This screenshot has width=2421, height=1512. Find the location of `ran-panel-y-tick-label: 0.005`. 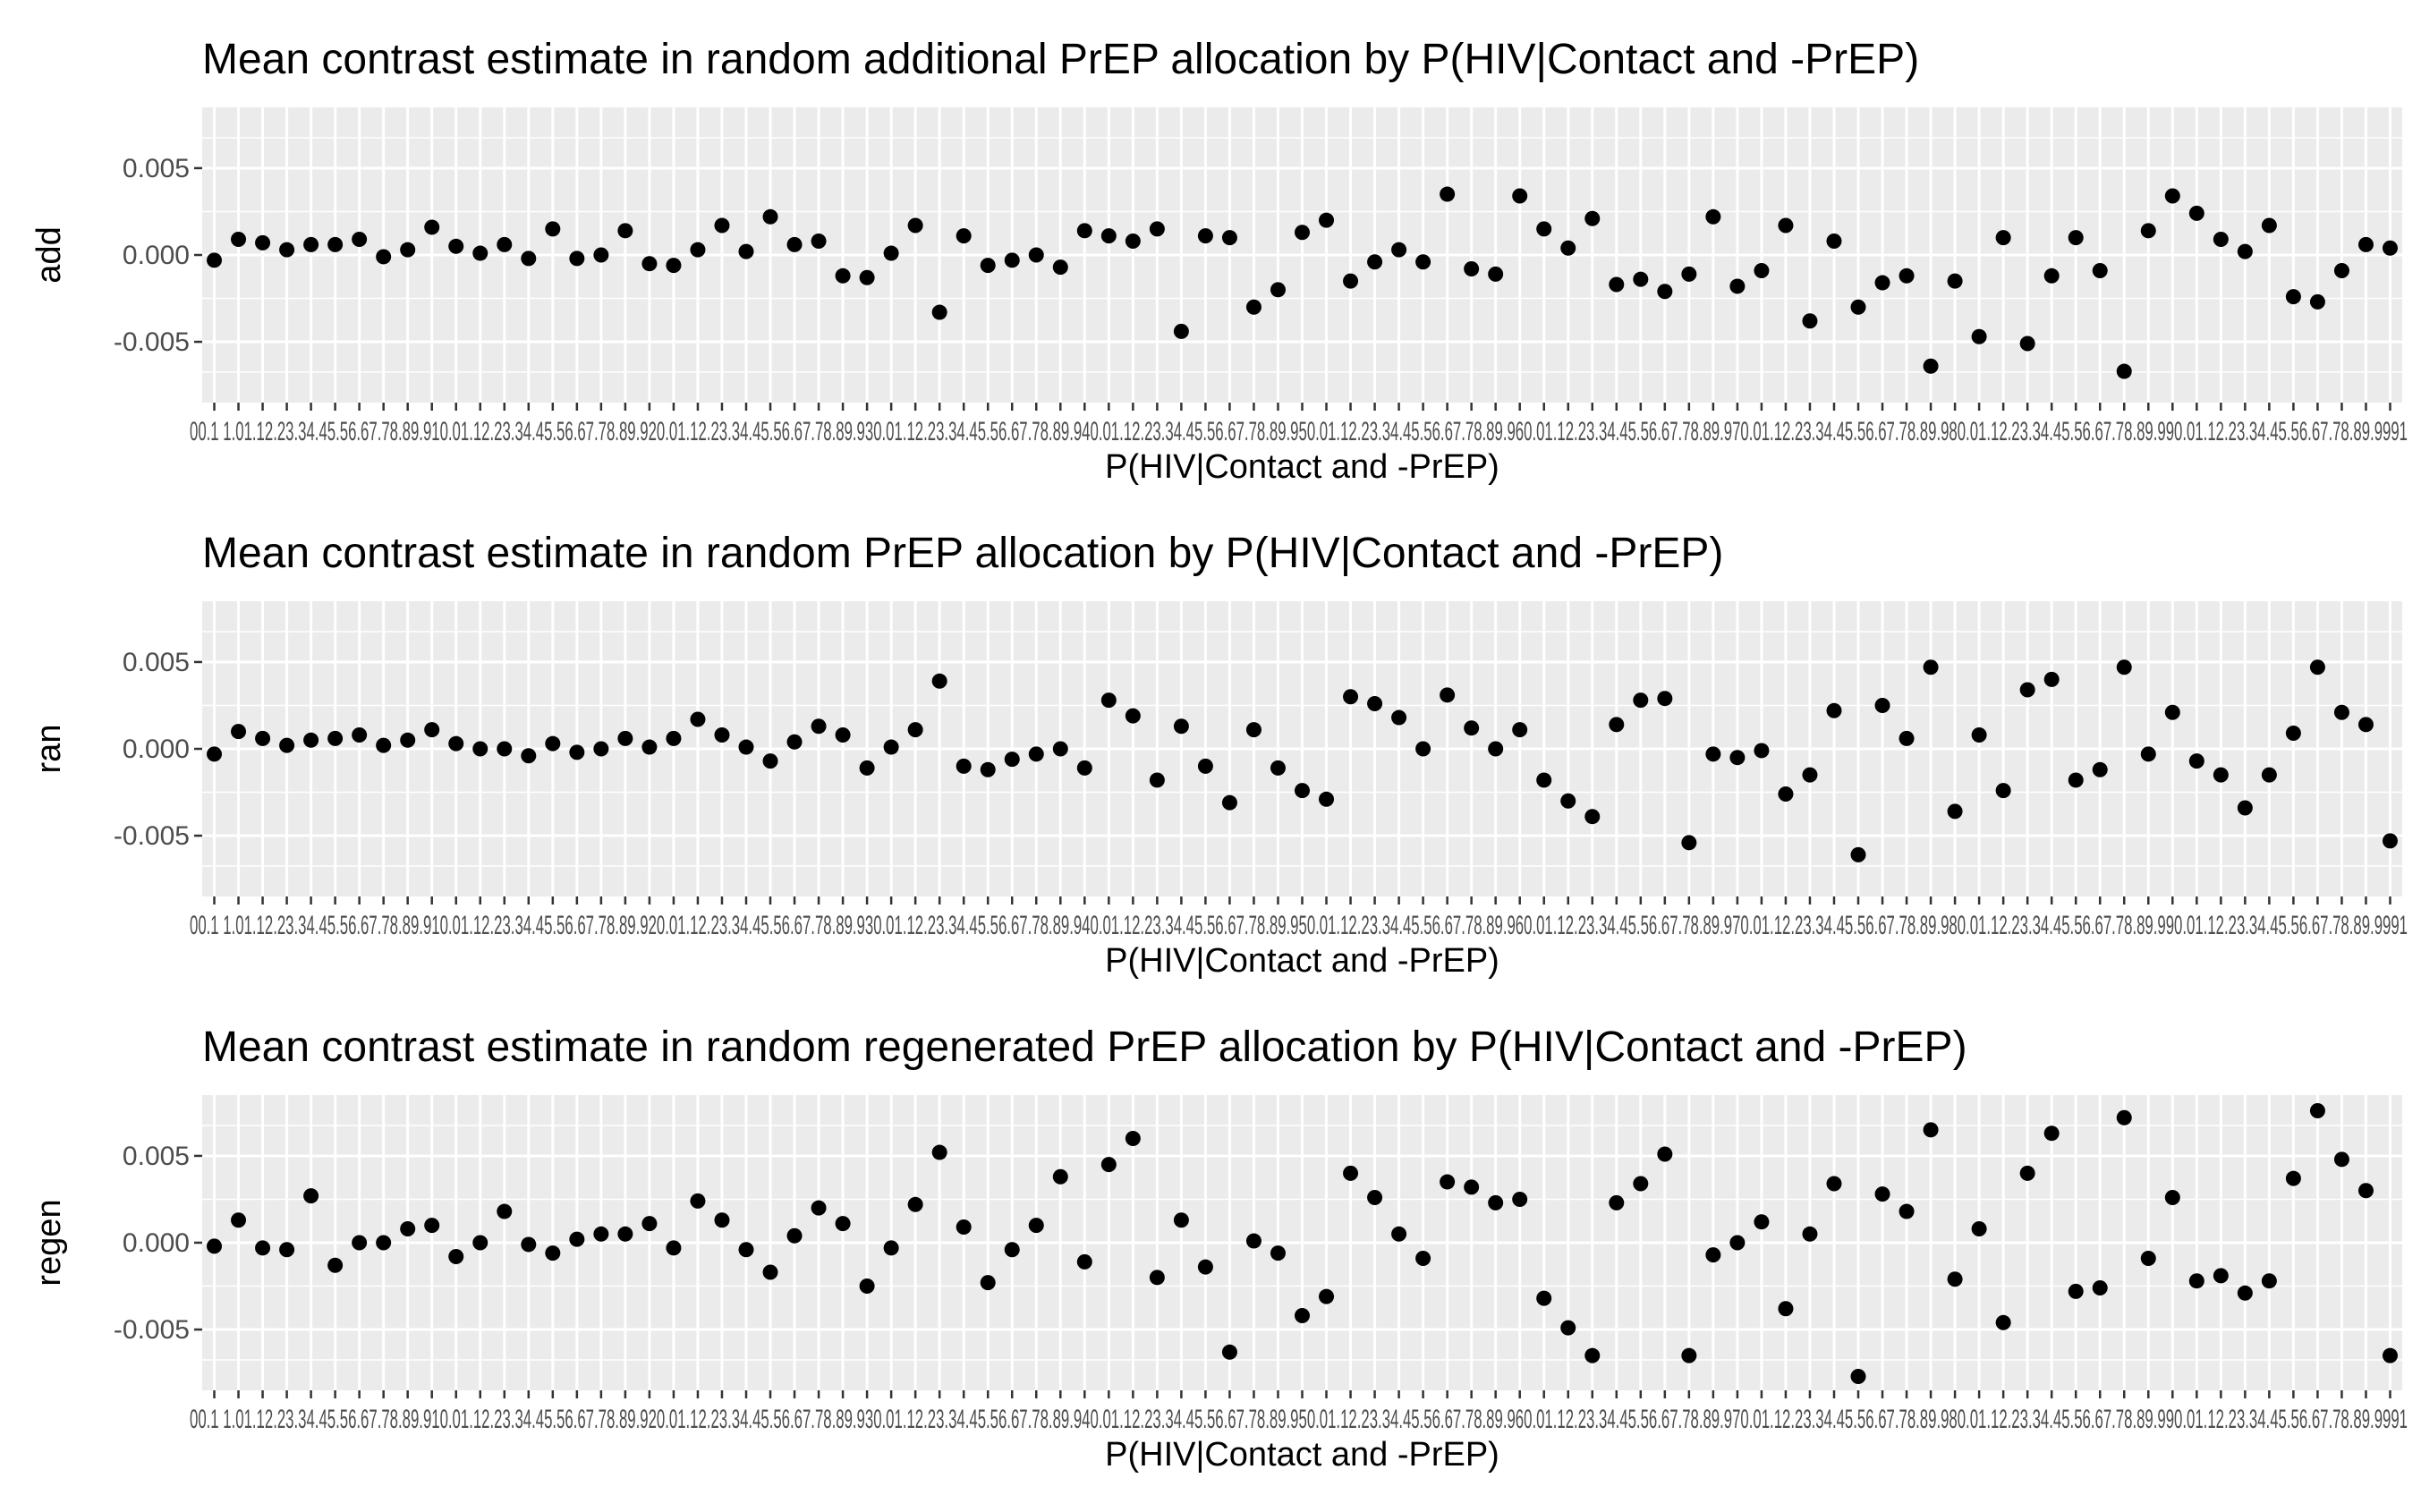

ran-panel-y-tick-label: 0.005 is located at coordinates (156, 662).